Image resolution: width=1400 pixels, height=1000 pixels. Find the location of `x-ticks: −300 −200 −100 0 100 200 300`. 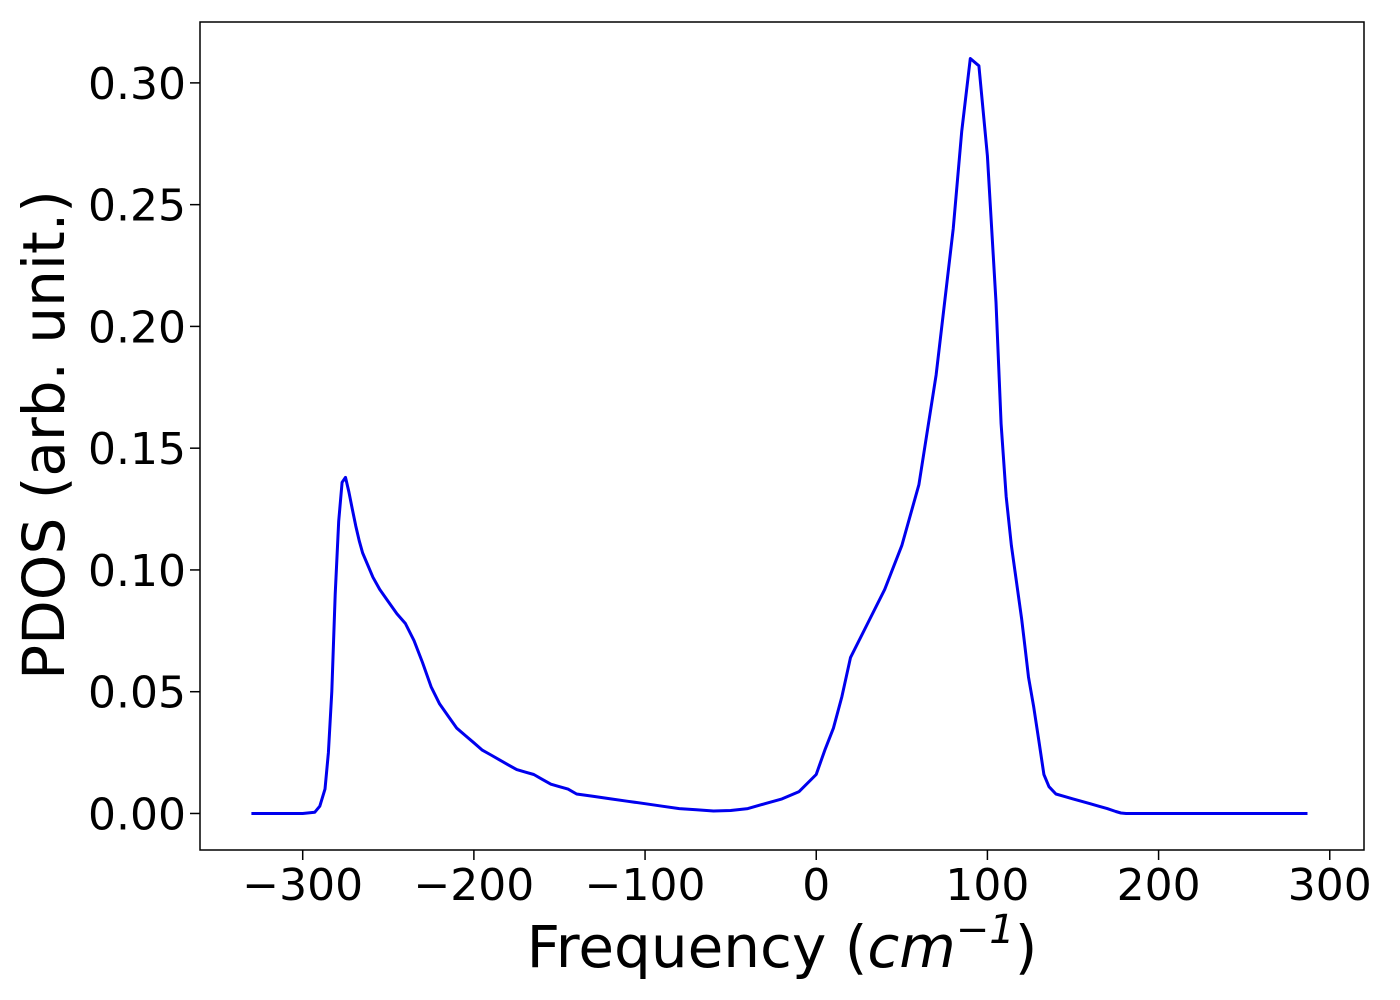

x-ticks: −300 −200 −100 0 100 200 300 is located at coordinates (807, 880).